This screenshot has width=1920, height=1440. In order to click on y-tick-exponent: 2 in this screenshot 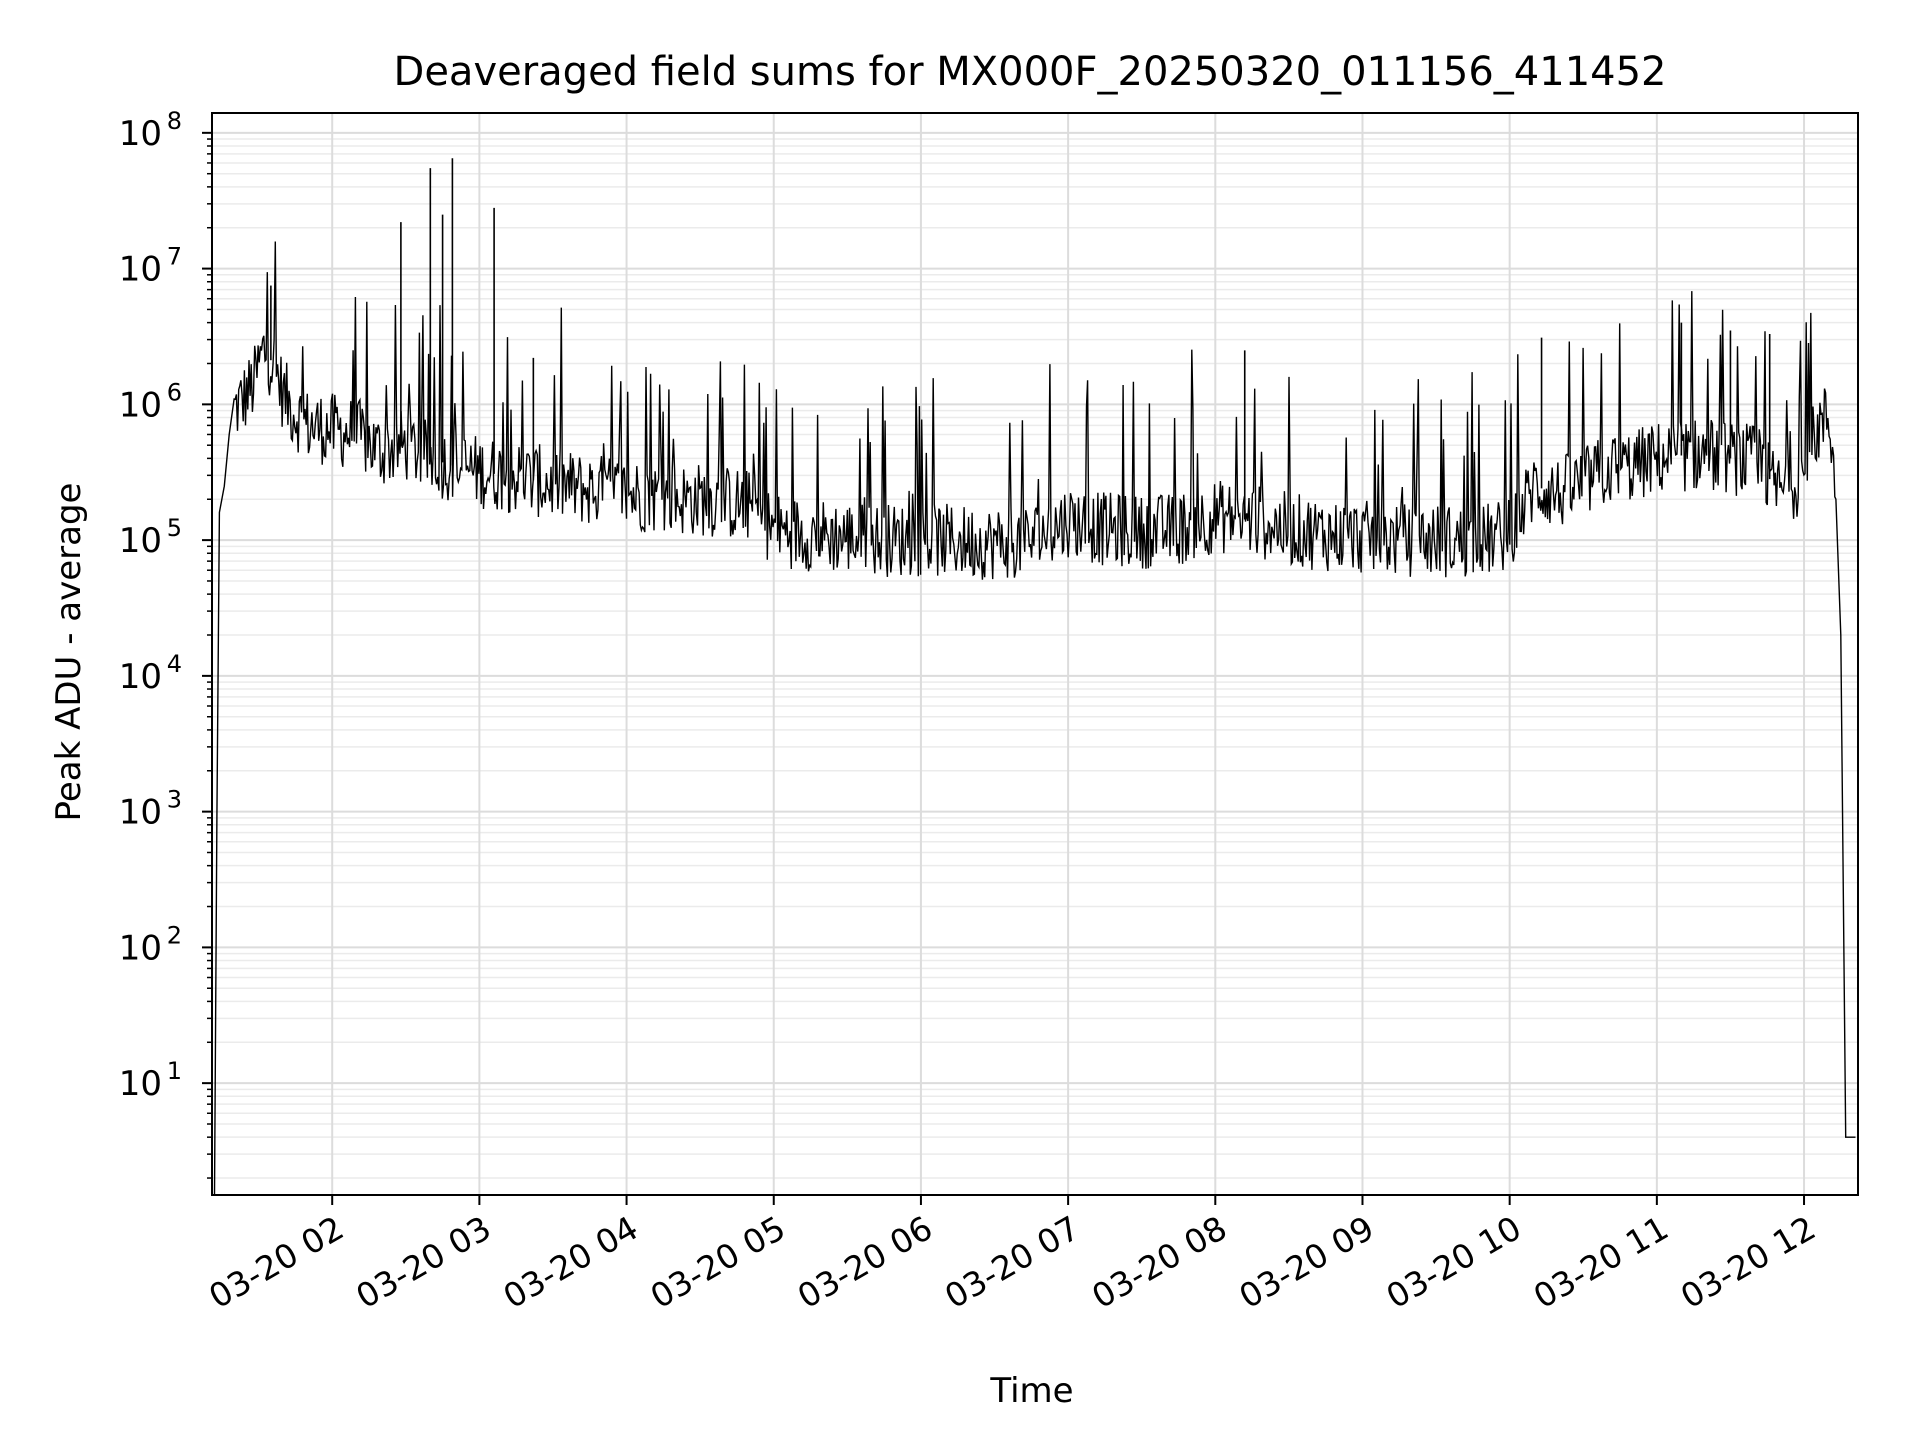, I will do `click(174, 935)`.